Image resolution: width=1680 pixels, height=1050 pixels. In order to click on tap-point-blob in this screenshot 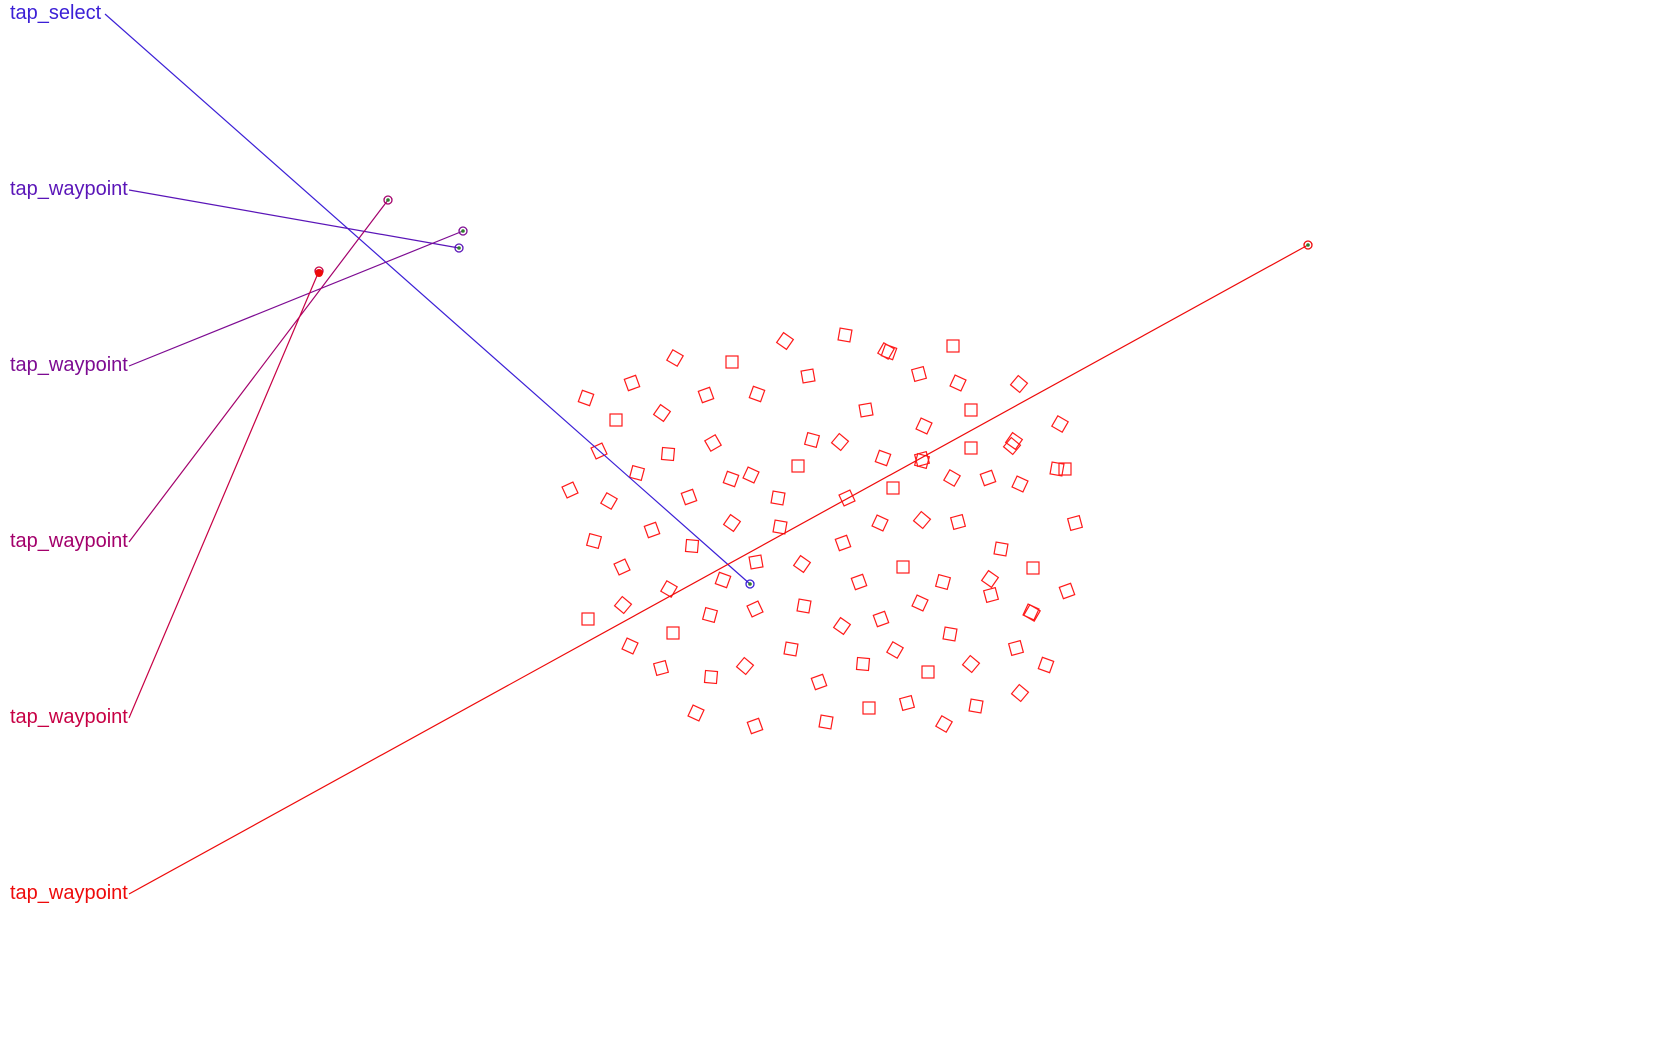, I will do `click(319, 273)`.